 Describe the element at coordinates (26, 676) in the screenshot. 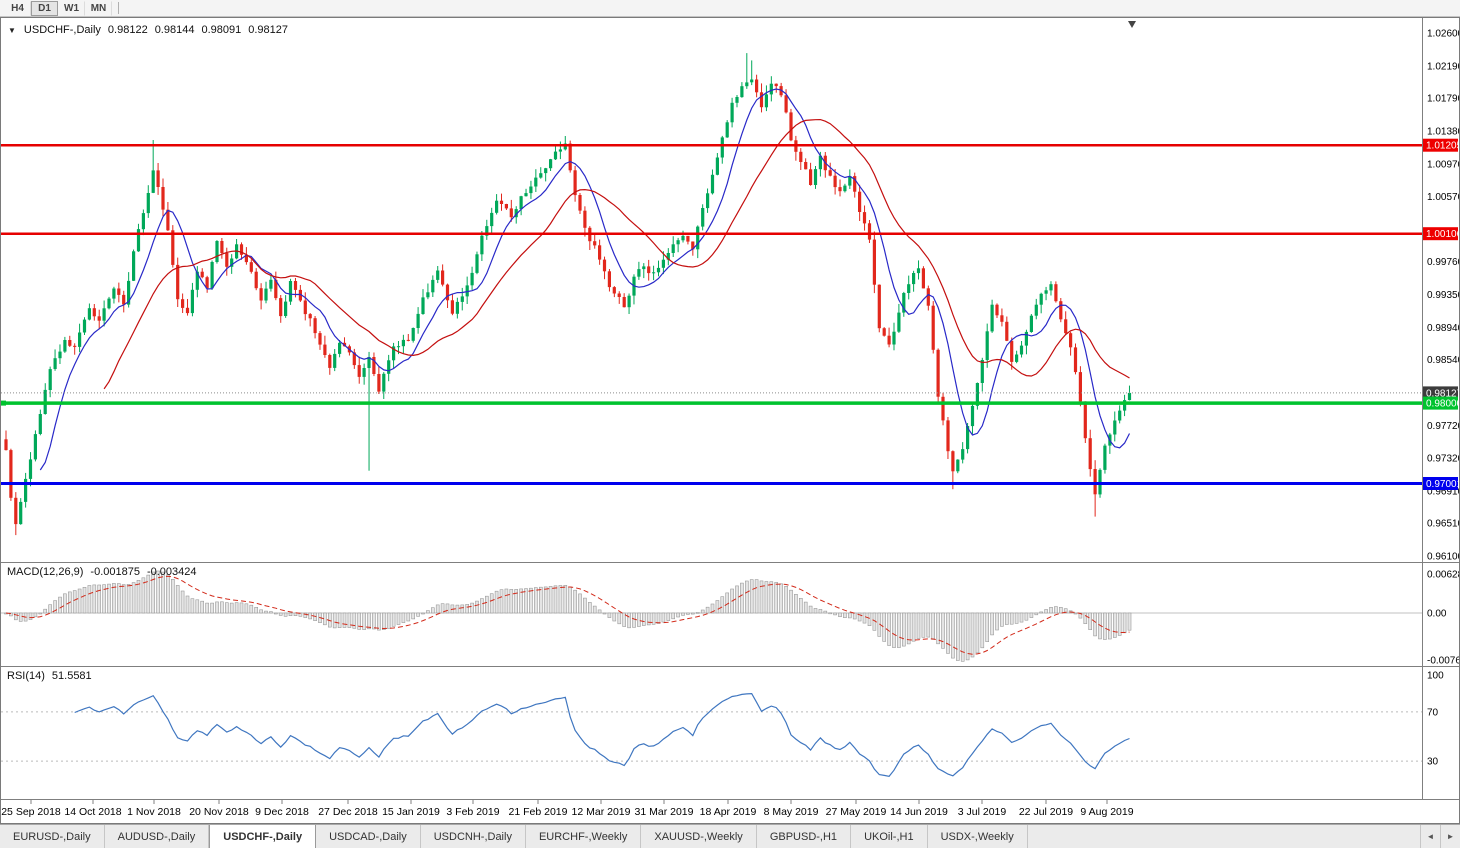

I see `rsi-indicator-name: RSI(14)` at that location.